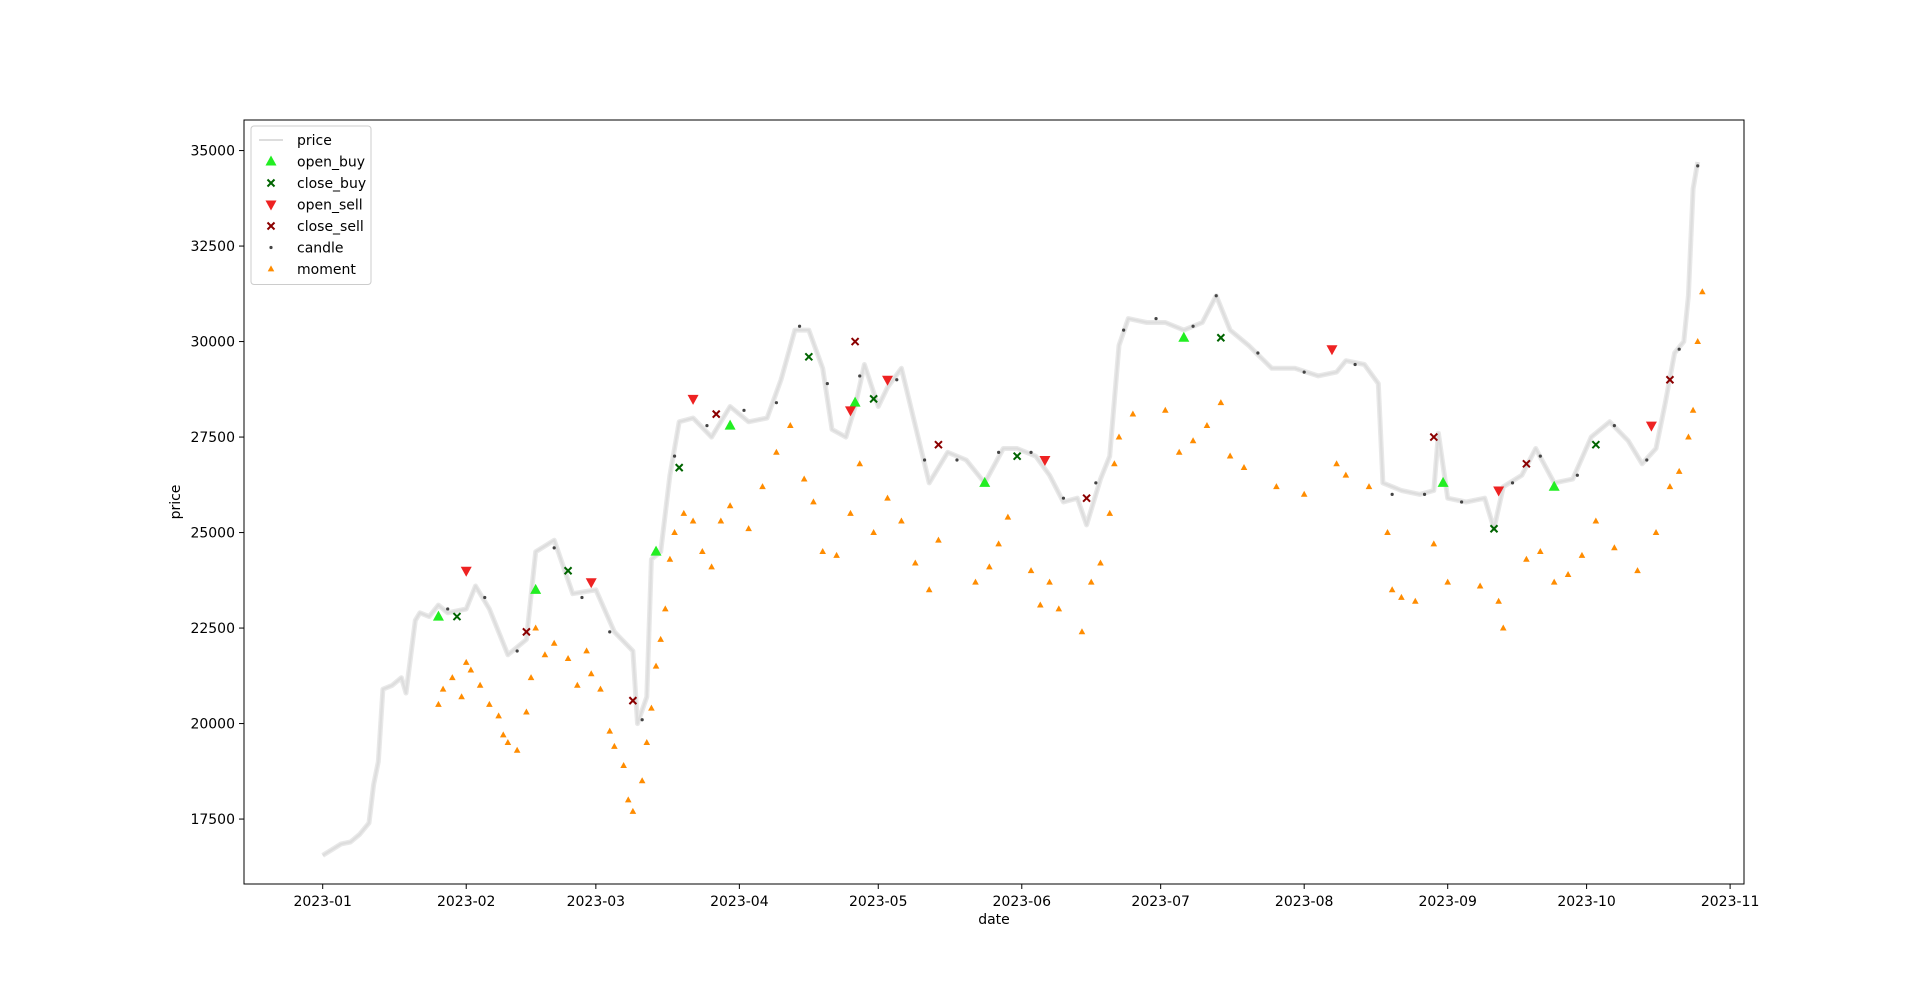 The height and width of the screenshot is (983, 1920). I want to click on x-tick-label: 2023-11, so click(1730, 902).